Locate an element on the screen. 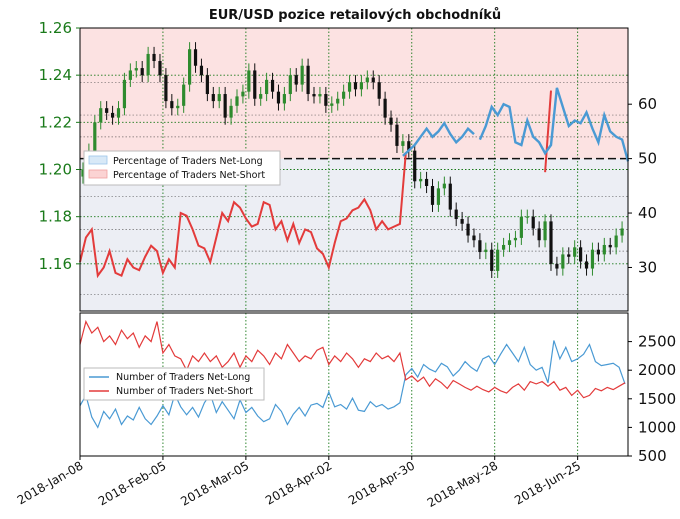 This screenshot has height=519, width=680. top-legend-box is located at coordinates (182, 168).